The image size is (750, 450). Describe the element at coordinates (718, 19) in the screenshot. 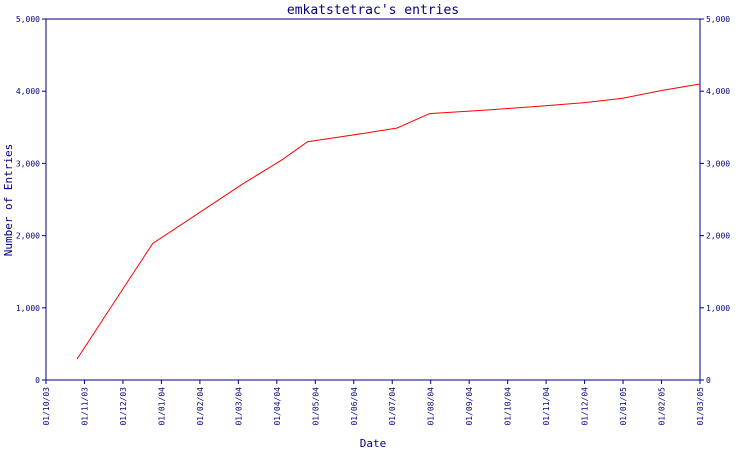

I see `y-tick-label-right: 5,000` at that location.